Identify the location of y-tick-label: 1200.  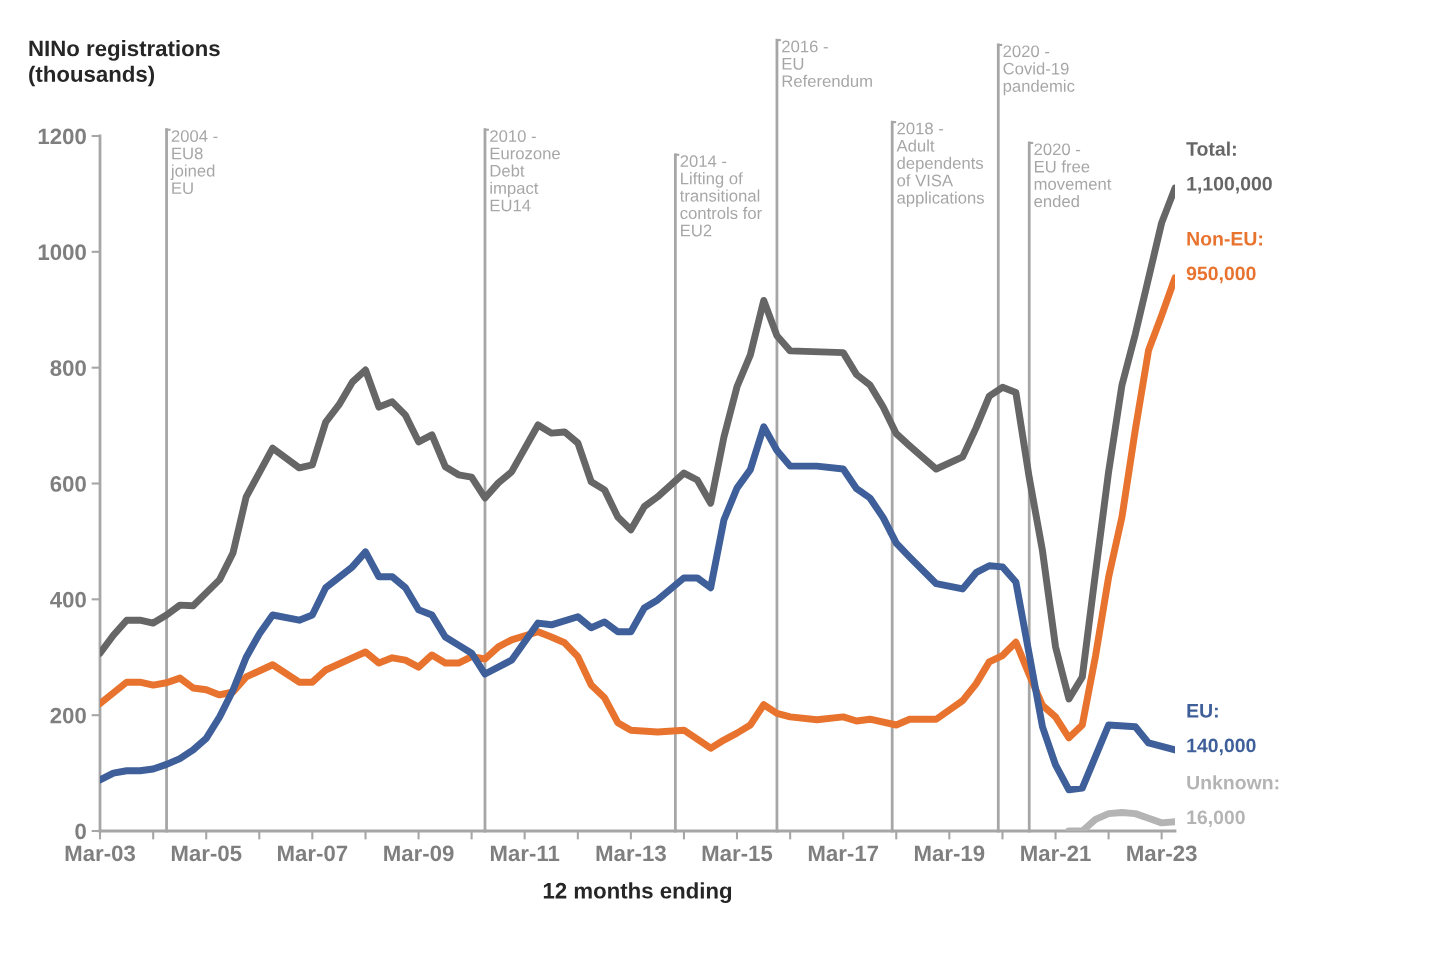
(62, 136).